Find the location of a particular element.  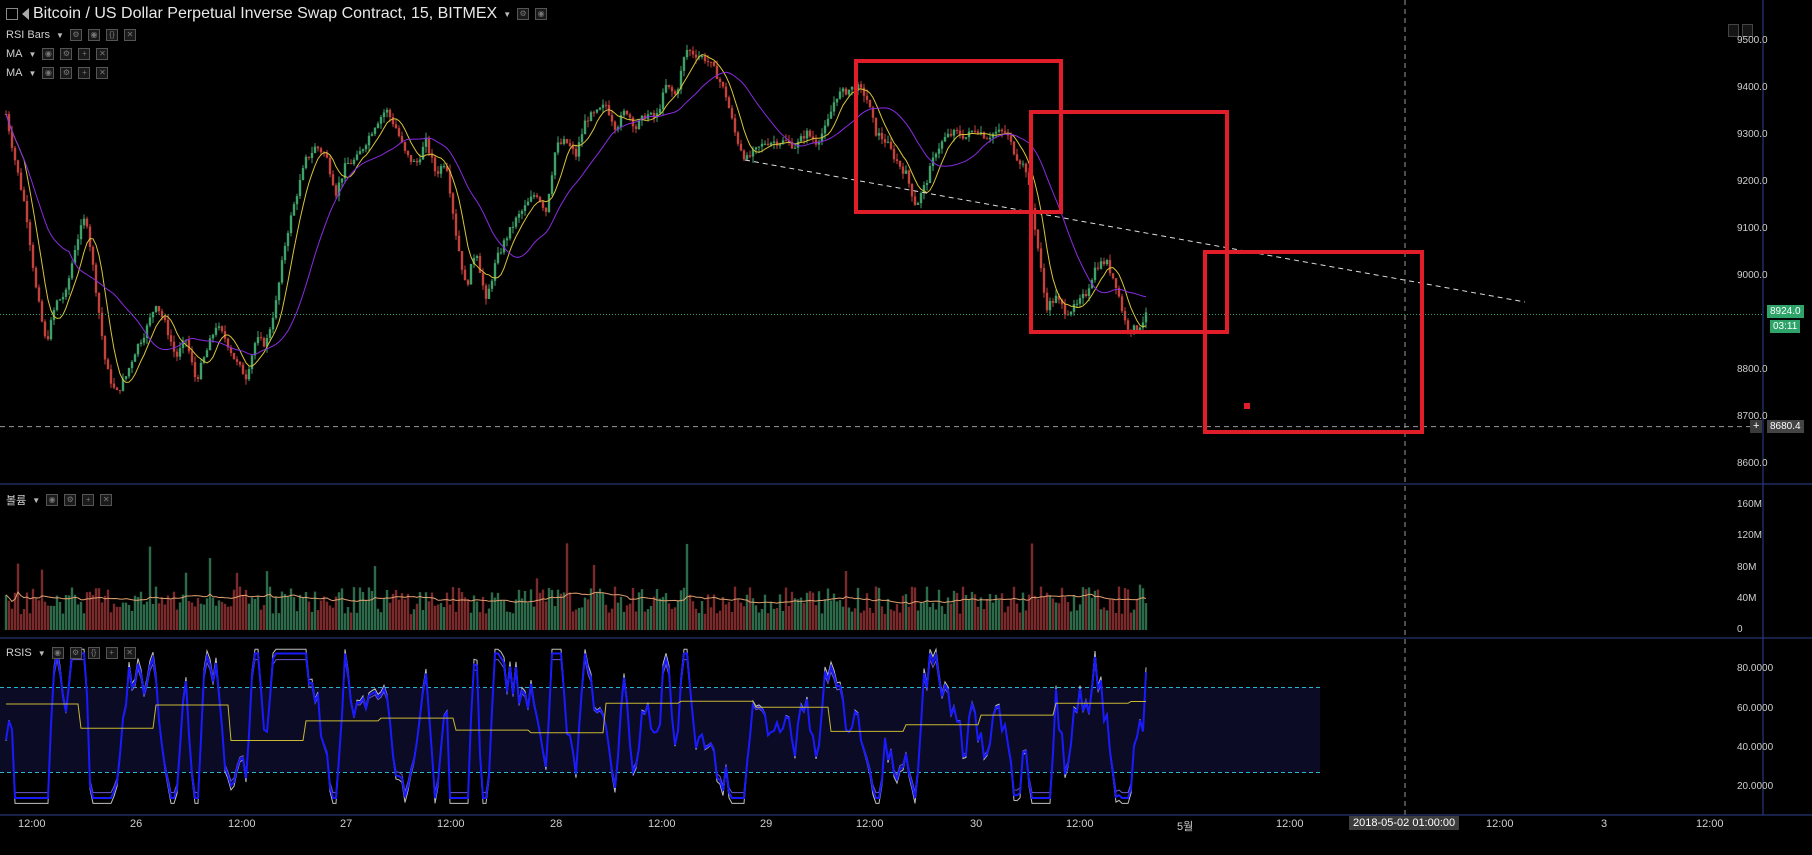

volume-label: 볼륨 is located at coordinates (16, 501).